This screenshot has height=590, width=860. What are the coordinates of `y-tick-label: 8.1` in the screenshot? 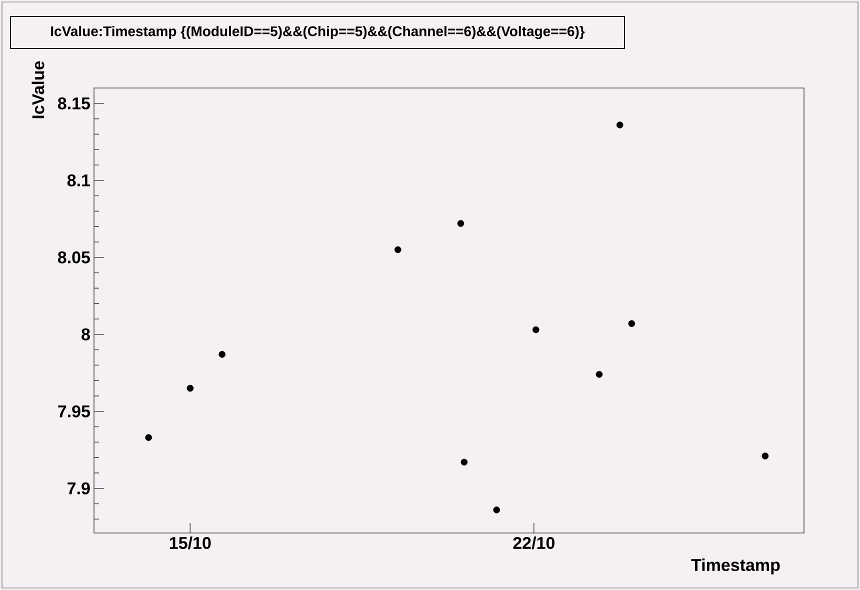 It's located at (78, 180).